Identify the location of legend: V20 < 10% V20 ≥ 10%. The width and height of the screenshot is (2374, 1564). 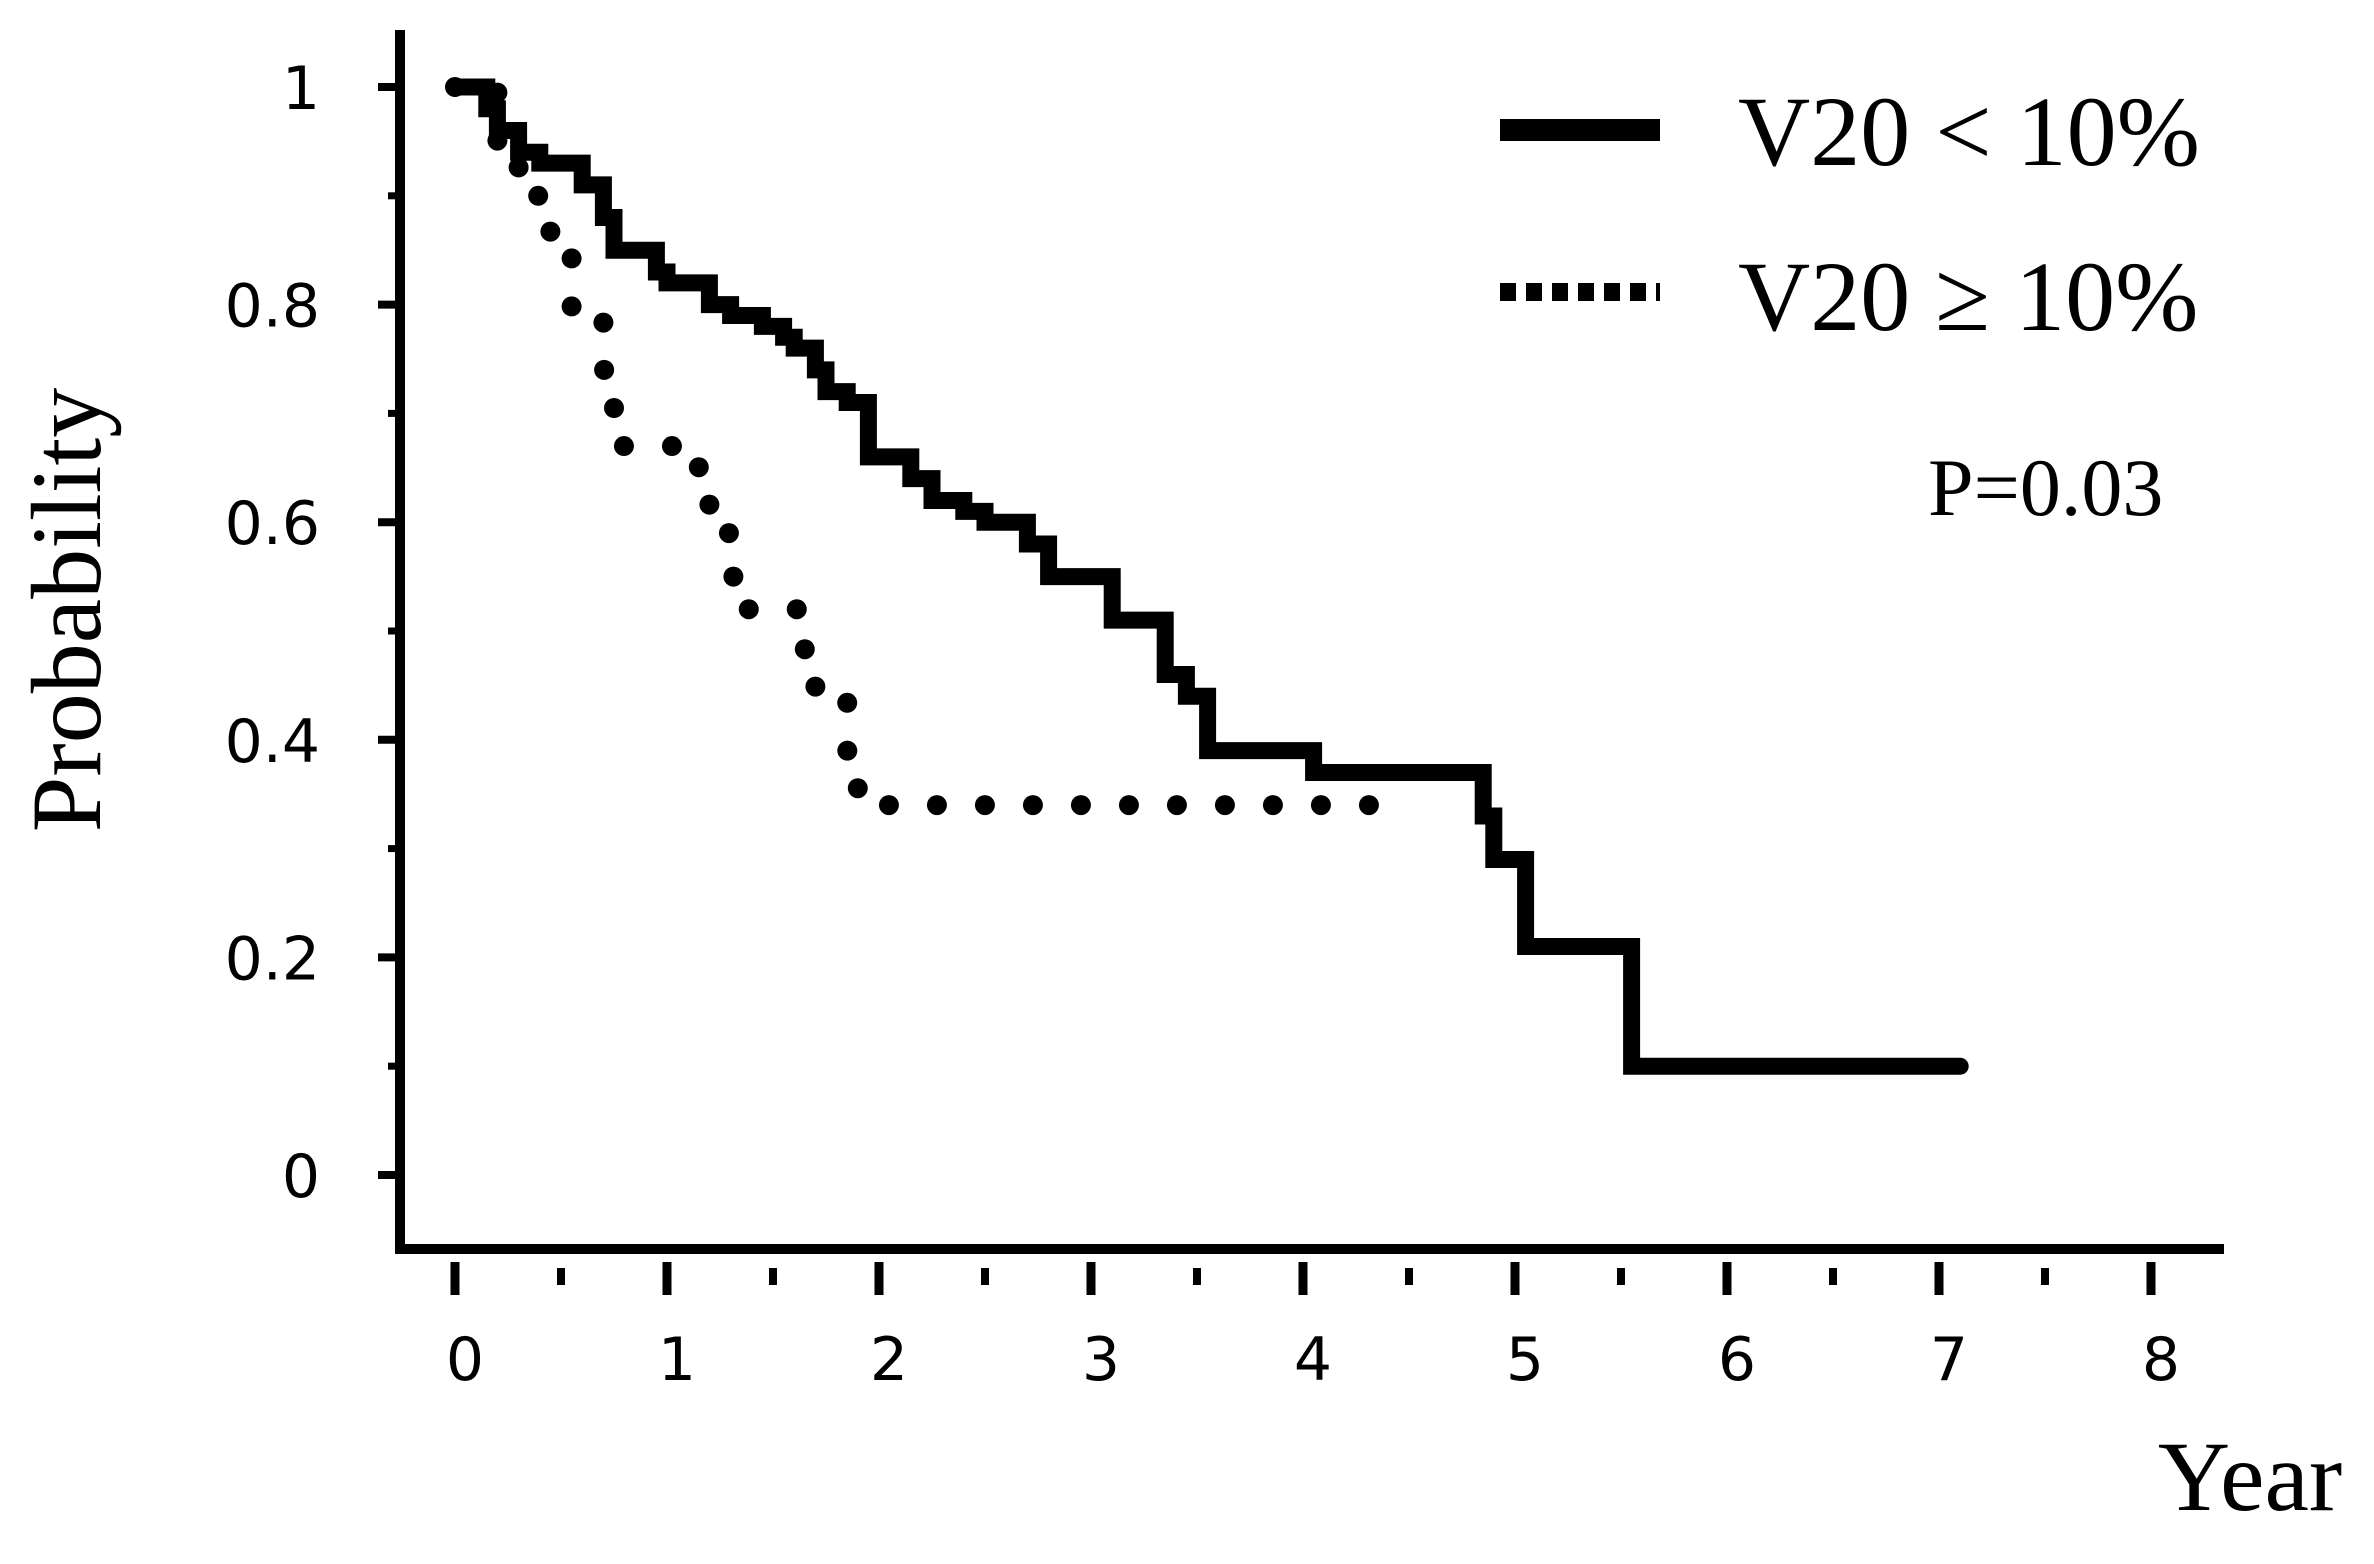
(1850, 214).